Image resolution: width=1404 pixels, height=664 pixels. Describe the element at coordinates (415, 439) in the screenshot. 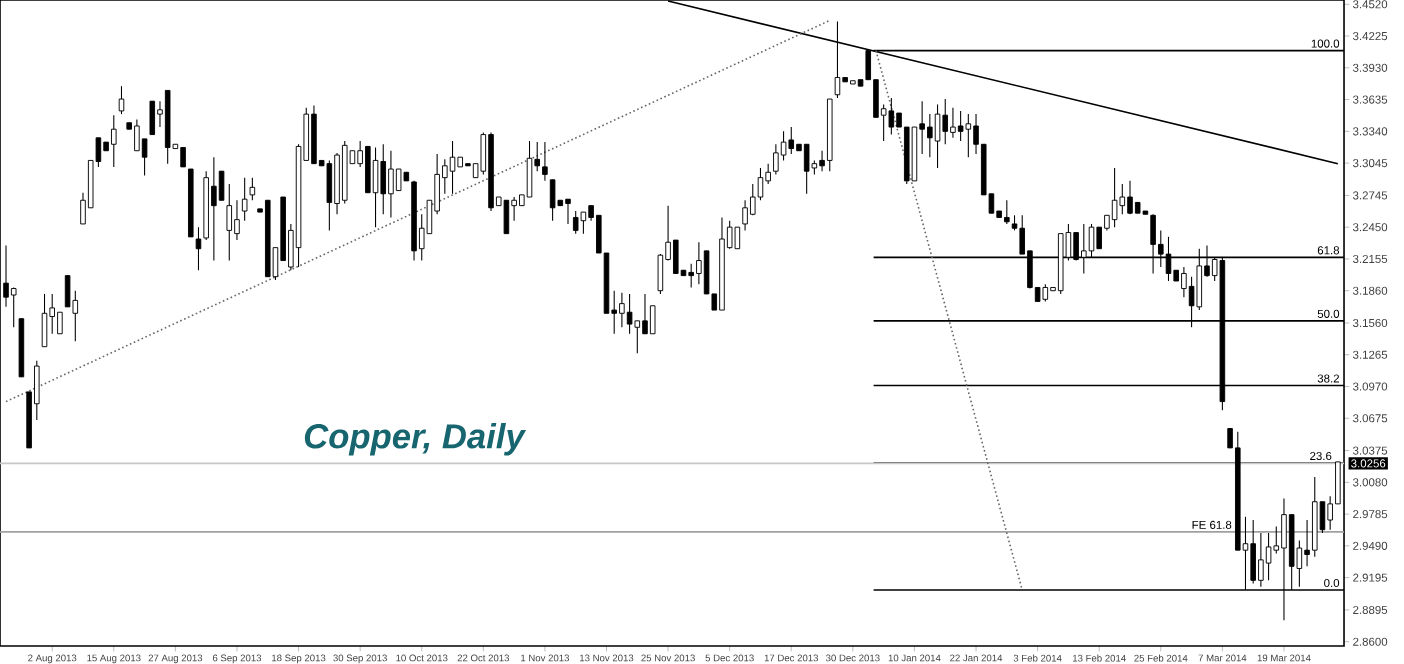

I see `text: Copper, Daily` at that location.